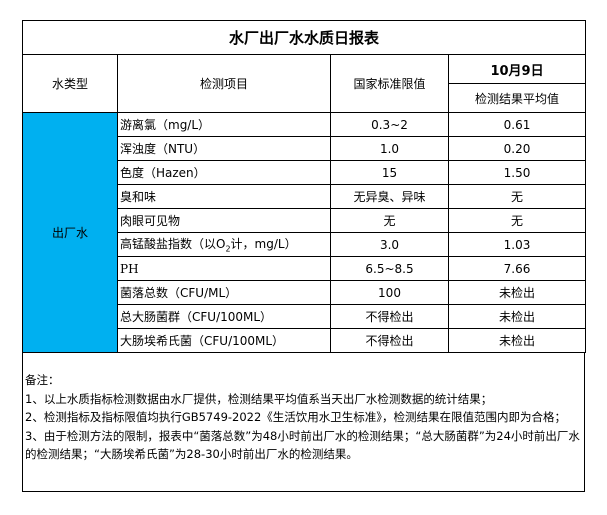 The height and width of the screenshot is (515, 607). I want to click on item-cell: 色度（Hazen）, so click(224, 172).